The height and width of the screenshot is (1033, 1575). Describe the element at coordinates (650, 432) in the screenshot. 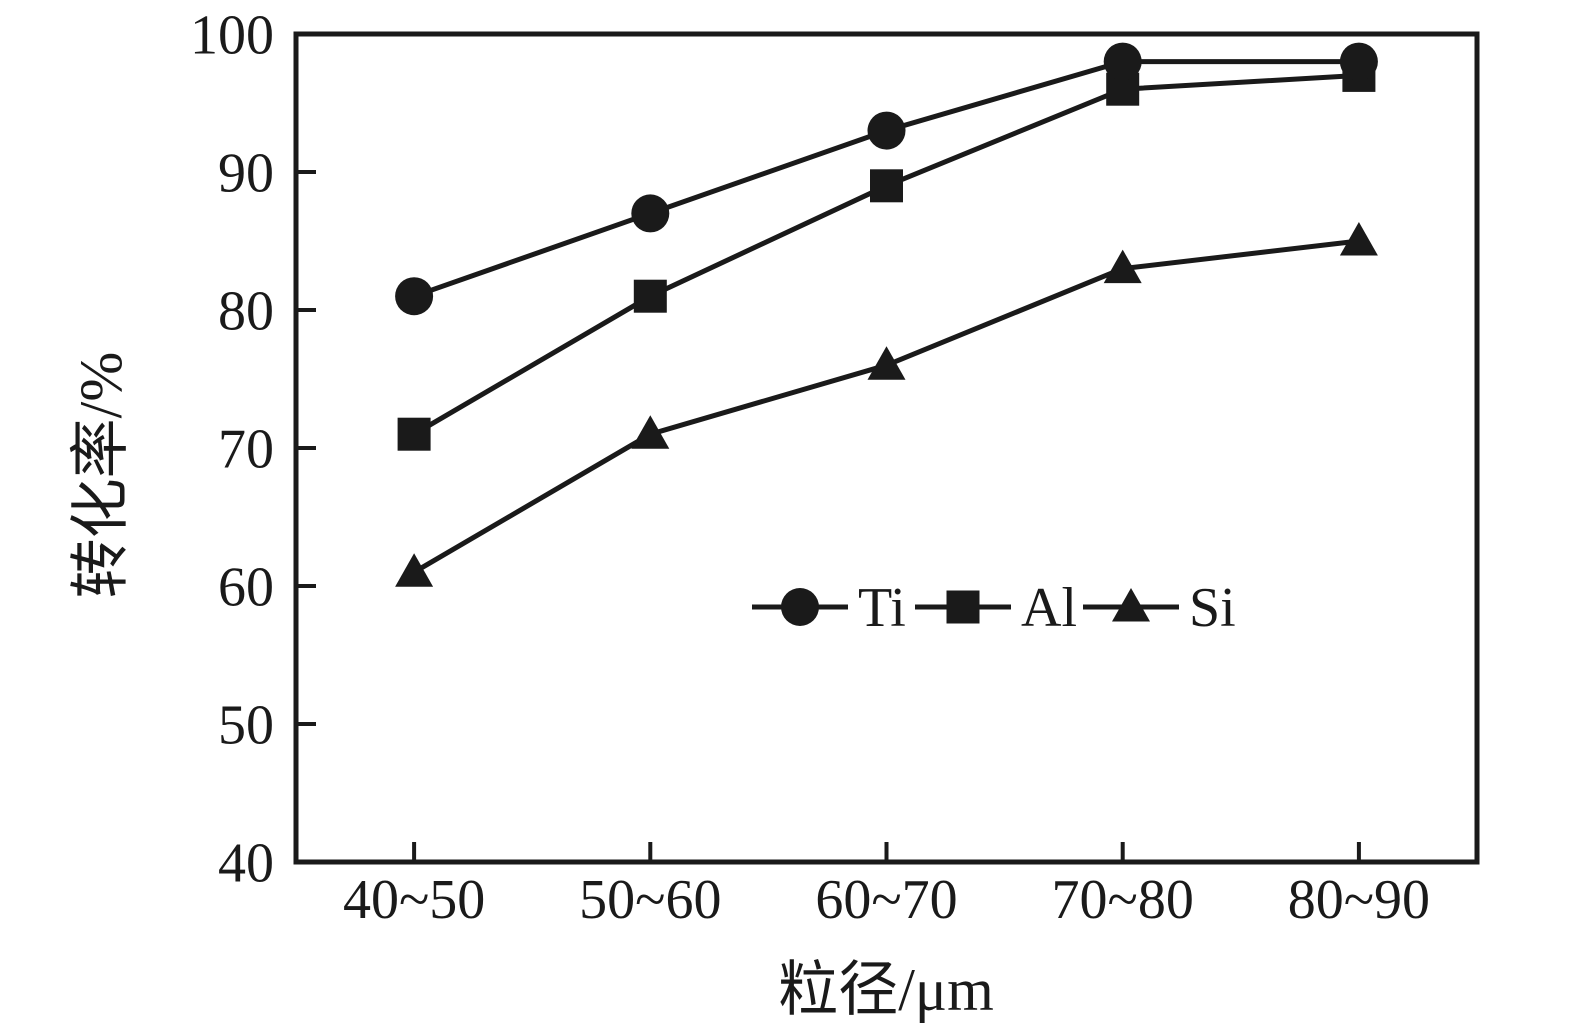

I see `marker-si-1-triangle-icon` at that location.